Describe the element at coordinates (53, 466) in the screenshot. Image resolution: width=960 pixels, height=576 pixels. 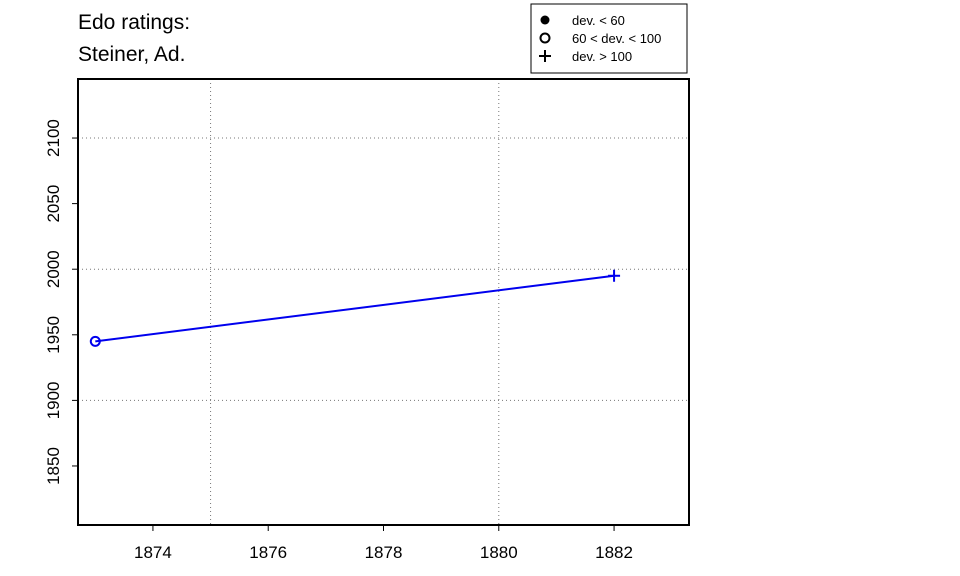
I see `y-tick-label: 1850` at that location.